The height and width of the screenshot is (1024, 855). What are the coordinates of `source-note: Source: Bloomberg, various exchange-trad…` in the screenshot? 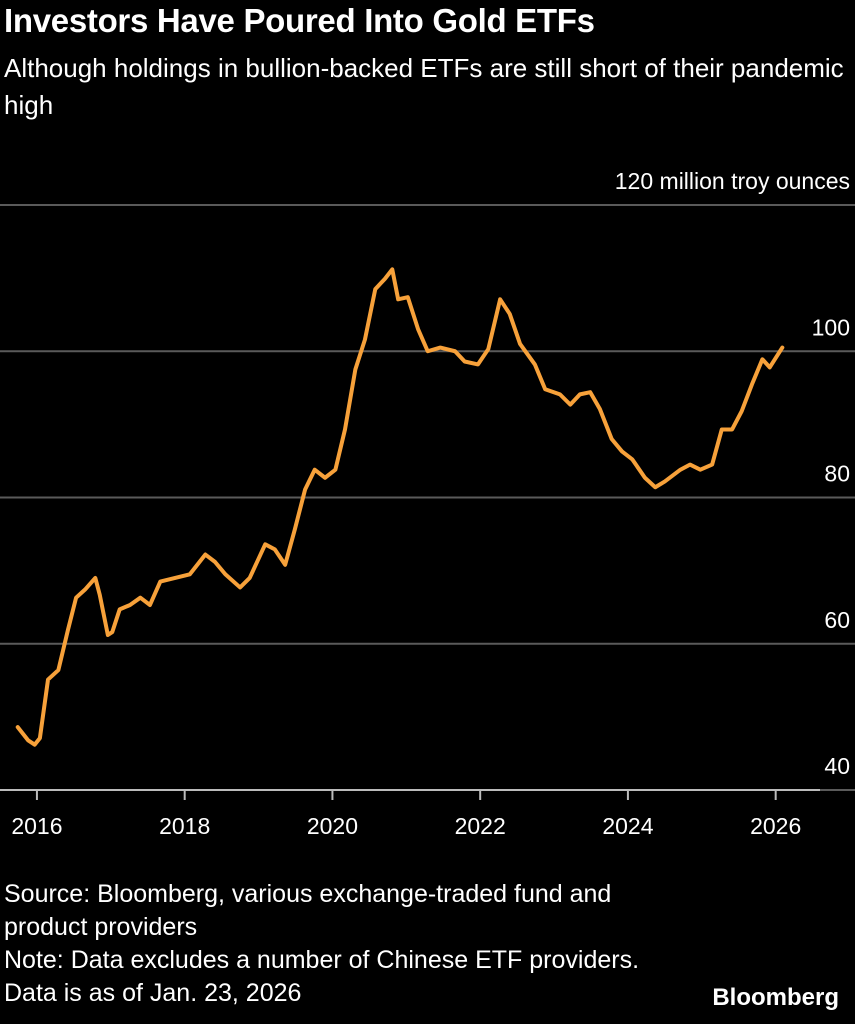 It's located at (308, 910).